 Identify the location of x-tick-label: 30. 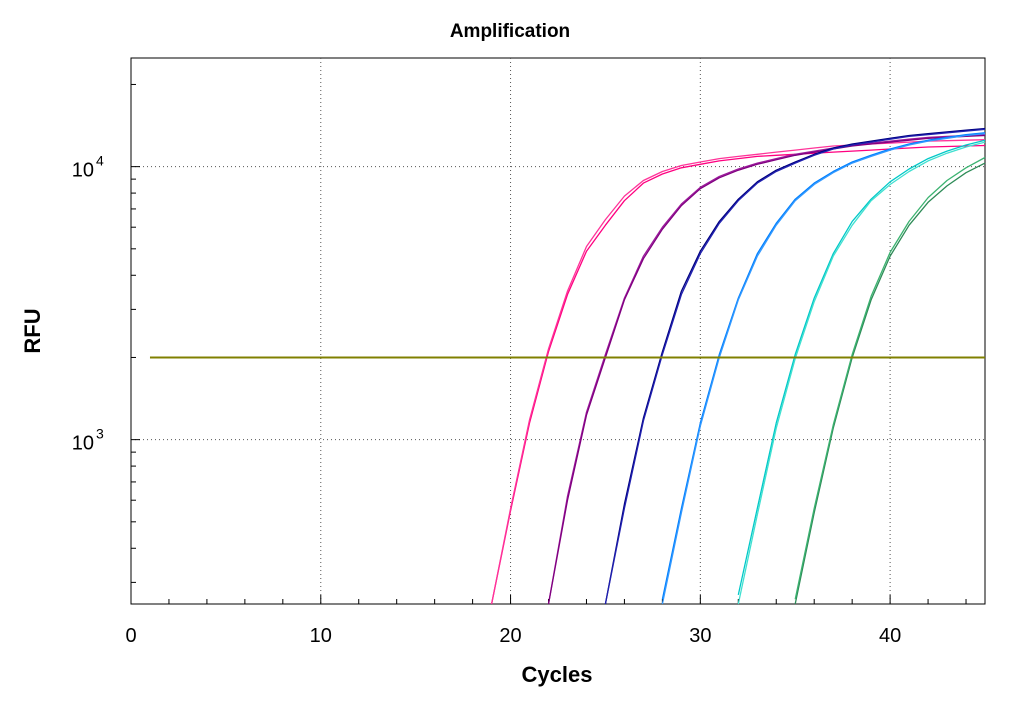
(700, 636).